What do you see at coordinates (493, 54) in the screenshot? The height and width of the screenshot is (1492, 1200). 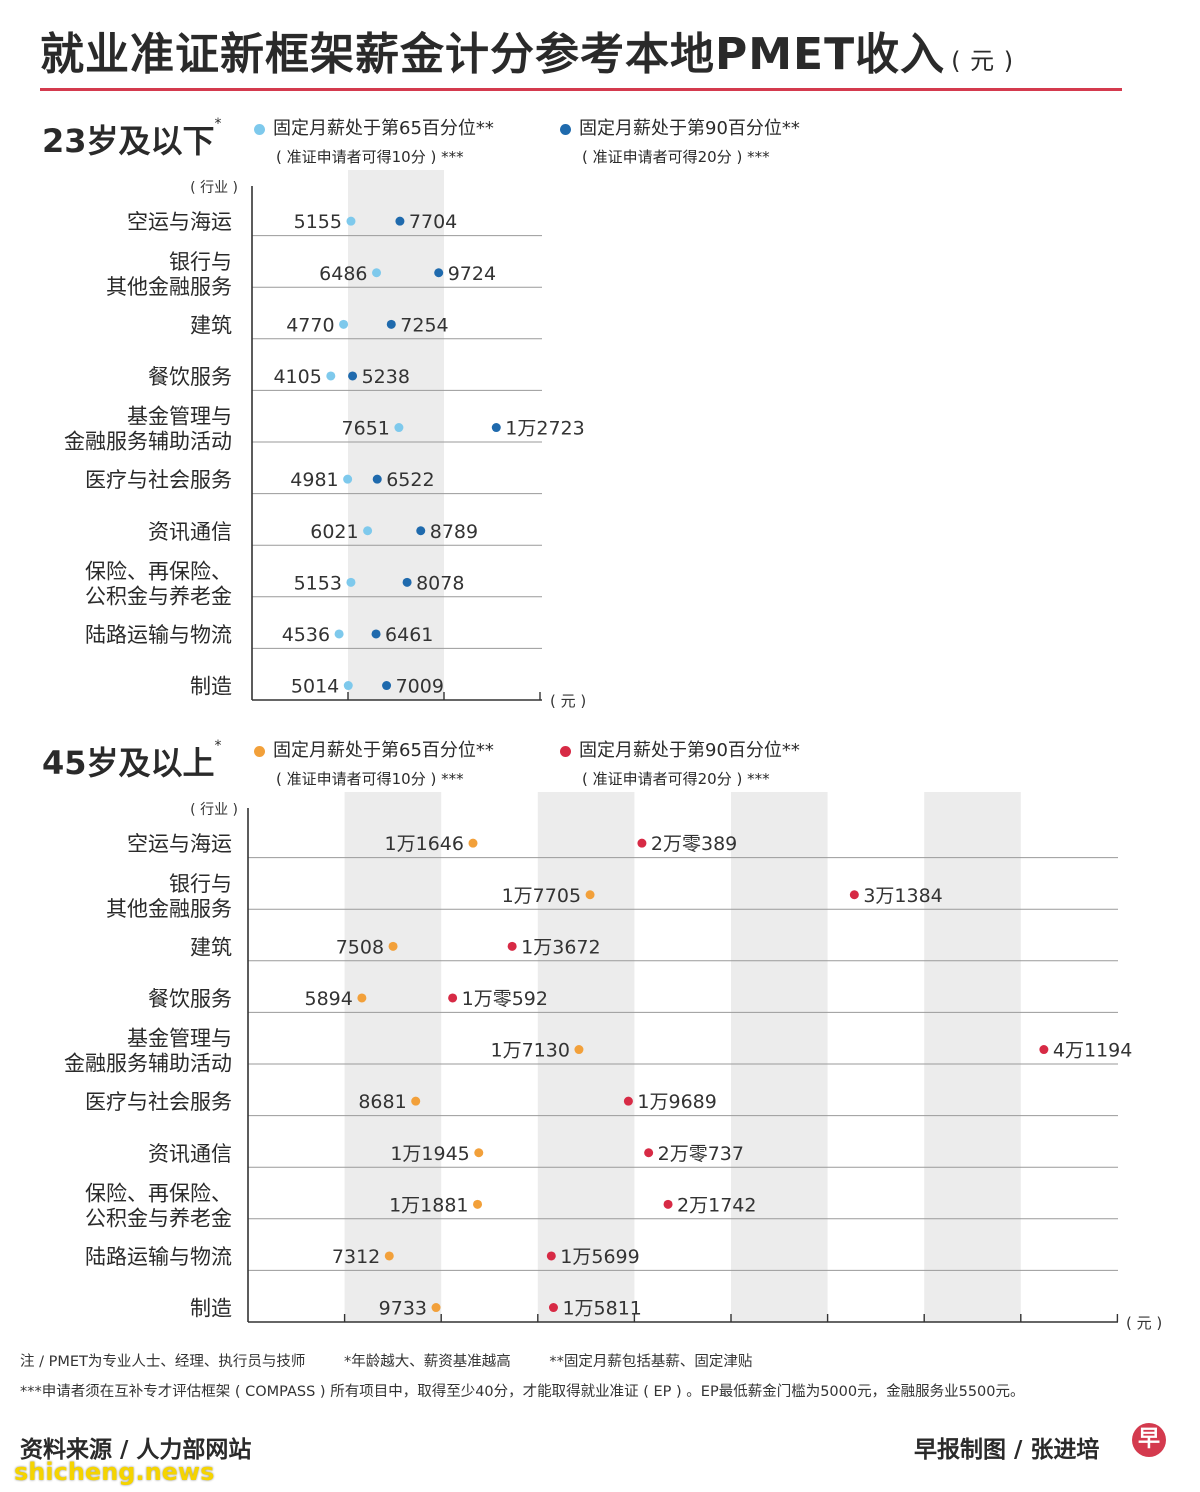 I see `title-text: 就业准证新框架薪金计分参考本地PMET收入` at bounding box center [493, 54].